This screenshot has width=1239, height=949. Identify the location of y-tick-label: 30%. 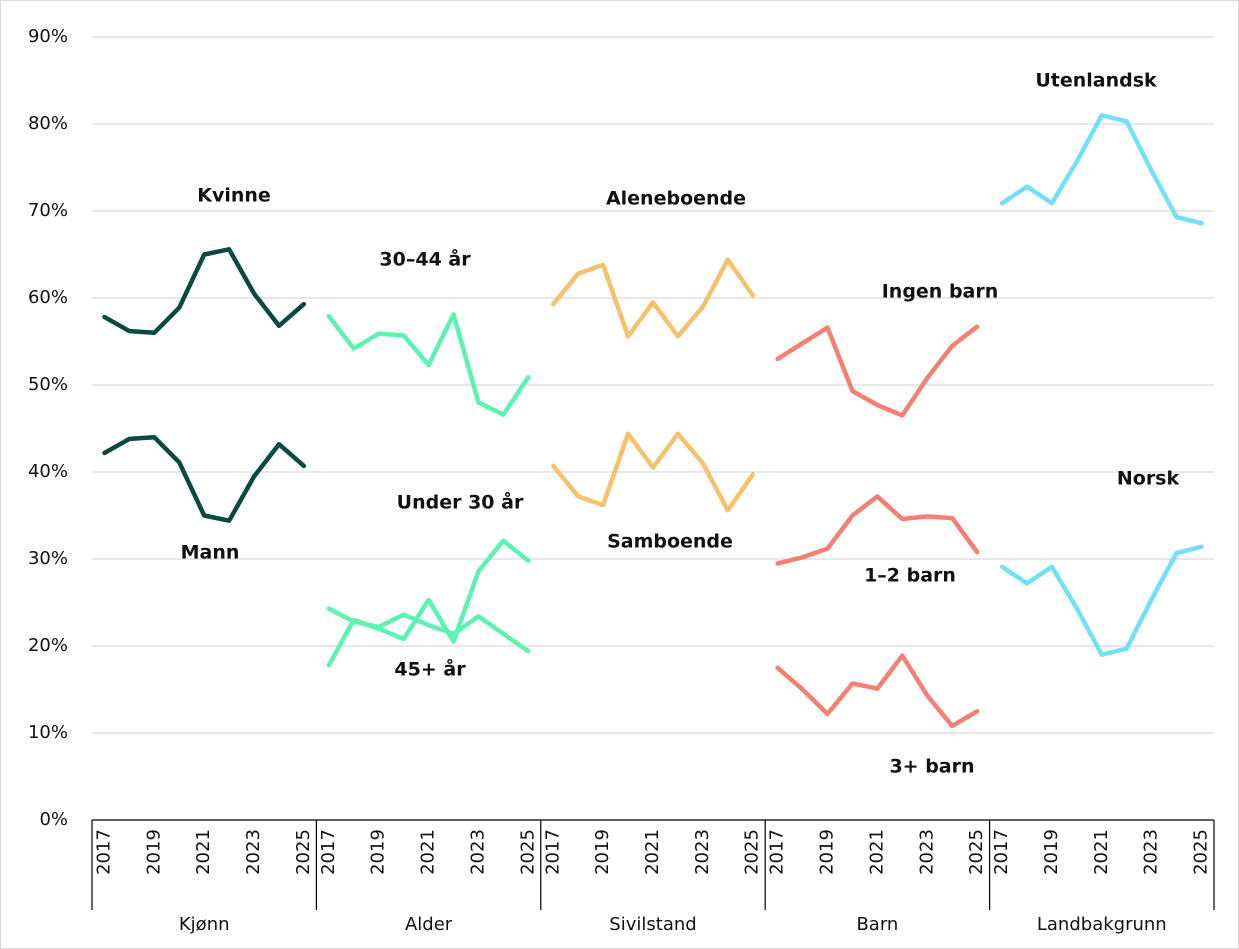
(48, 558).